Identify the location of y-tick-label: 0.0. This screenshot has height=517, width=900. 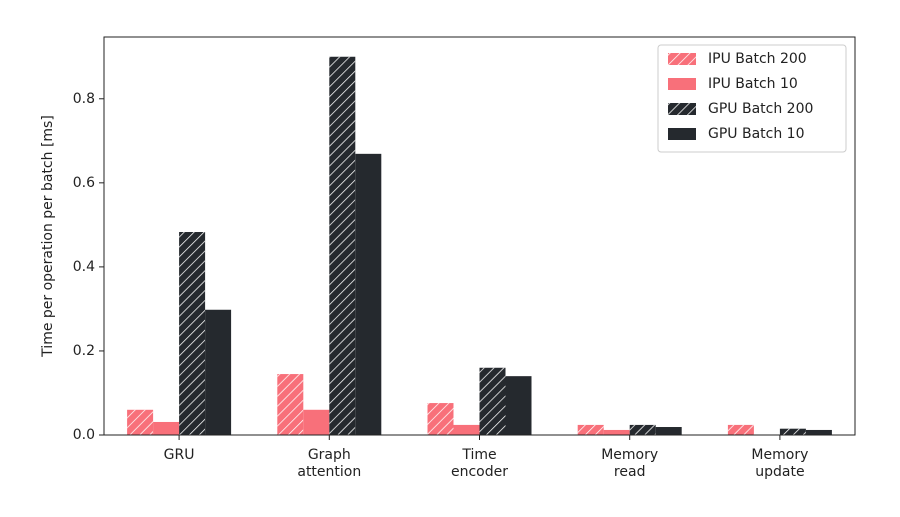
(84, 435).